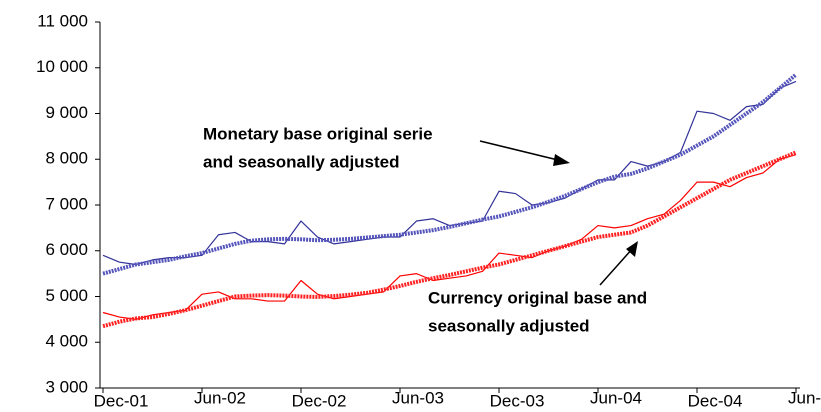 This screenshot has height=412, width=821. Describe the element at coordinates (66, 295) in the screenshot. I see `y-tick-label: 5 000` at that location.